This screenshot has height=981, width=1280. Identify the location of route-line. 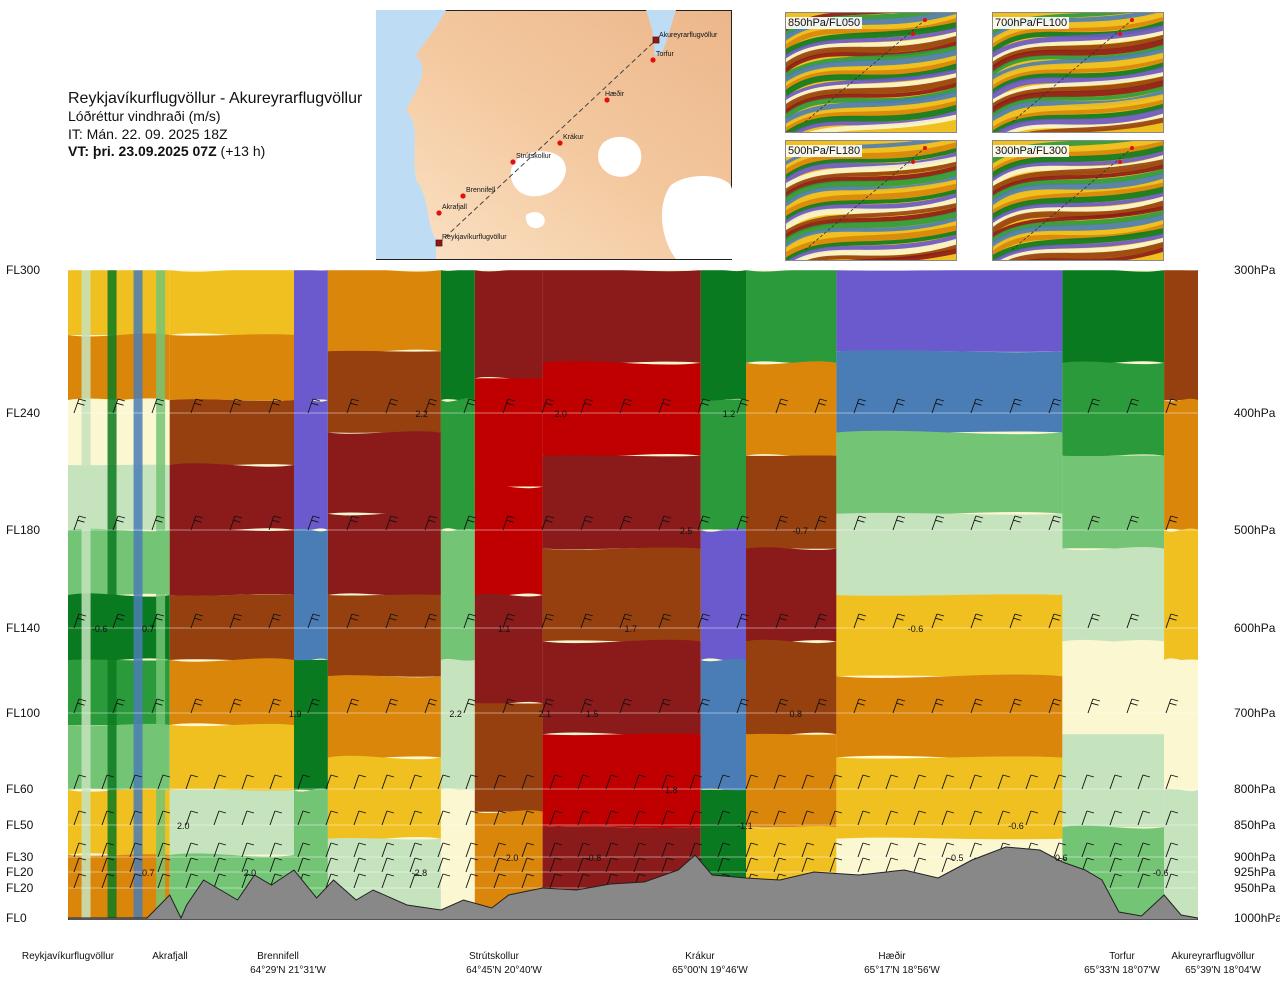
(547, 141).